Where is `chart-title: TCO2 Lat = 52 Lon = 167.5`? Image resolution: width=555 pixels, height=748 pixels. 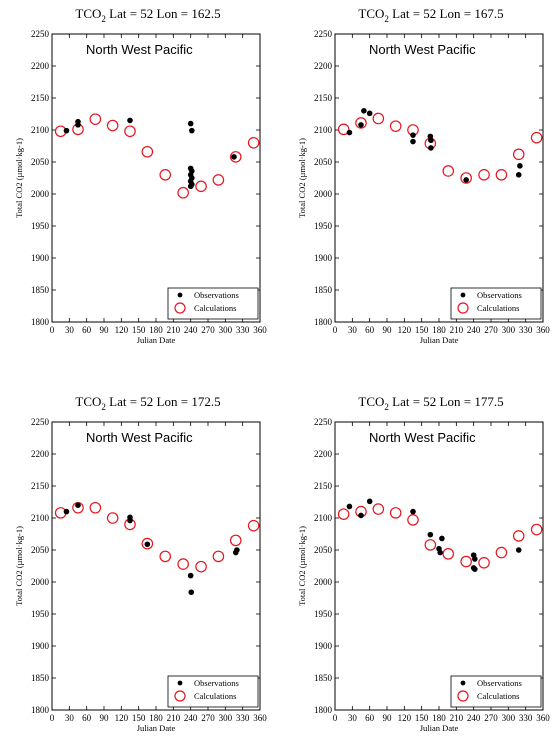 chart-title: TCO2 Lat = 52 Lon = 167.5 is located at coordinates (430, 15).